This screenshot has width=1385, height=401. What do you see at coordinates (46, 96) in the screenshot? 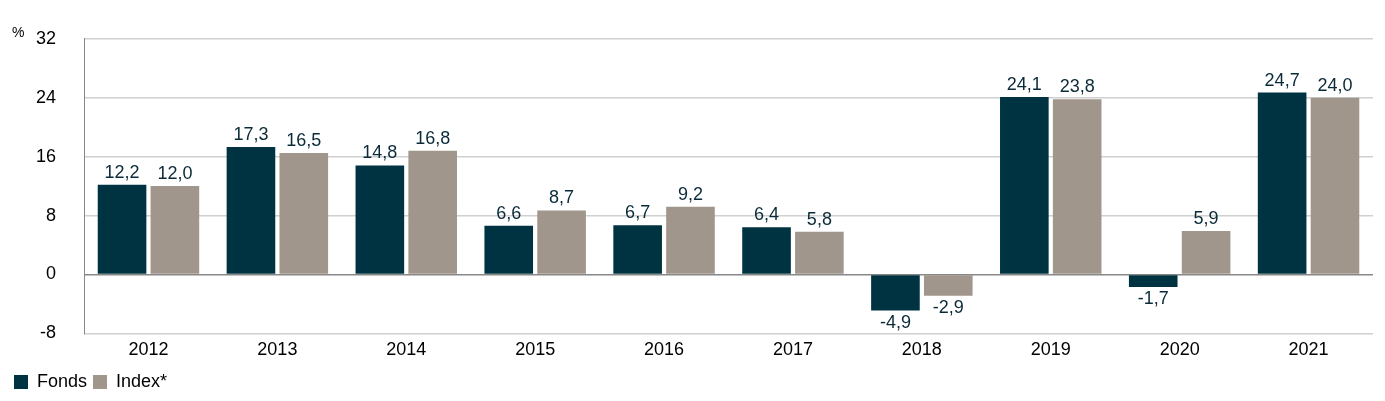
I see `y-tick-label: 24` at bounding box center [46, 96].